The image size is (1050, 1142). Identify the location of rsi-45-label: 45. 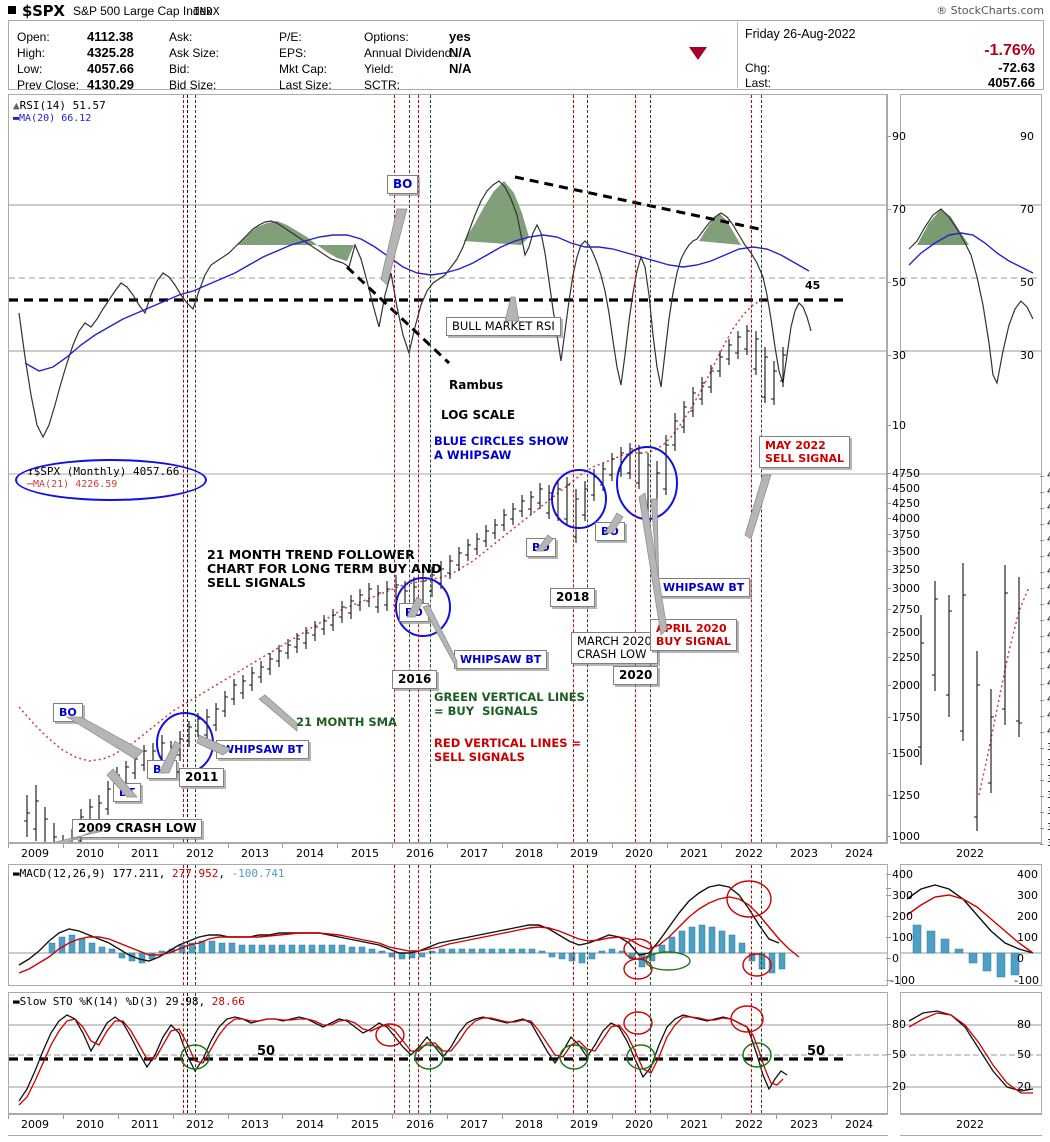
(813, 285).